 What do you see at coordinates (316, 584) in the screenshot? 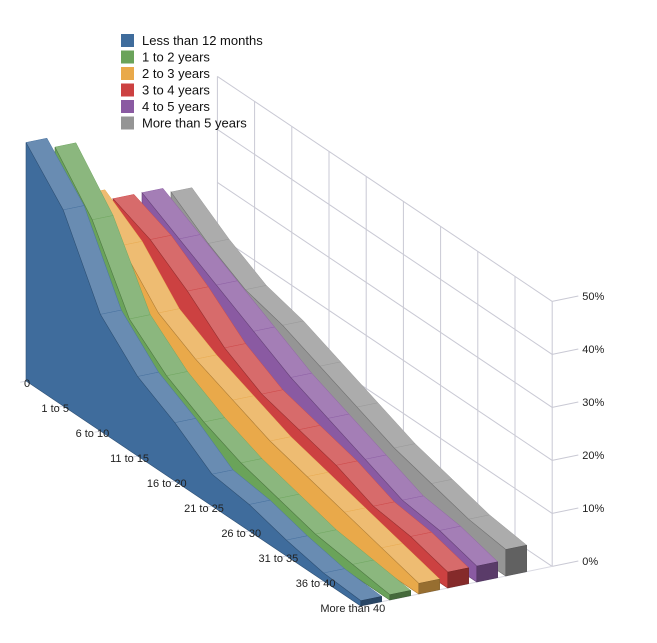
I see `category-tick-label: 36 to 40` at bounding box center [316, 584].